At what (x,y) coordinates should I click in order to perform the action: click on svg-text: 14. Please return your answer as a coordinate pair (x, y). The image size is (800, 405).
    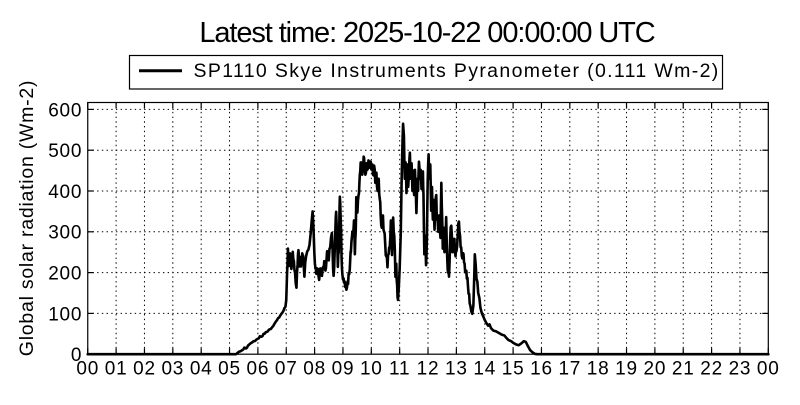
    Looking at the image, I should click on (484, 369).